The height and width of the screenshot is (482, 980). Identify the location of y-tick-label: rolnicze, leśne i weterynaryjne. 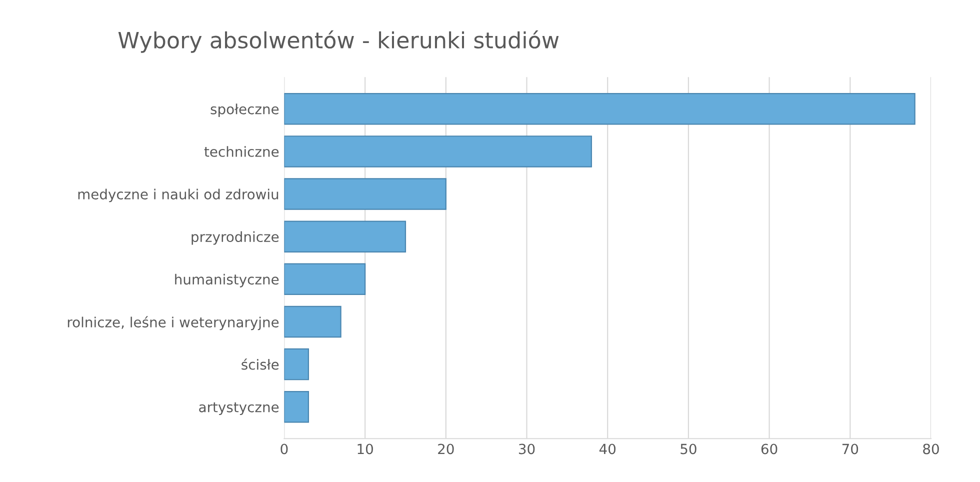
(173, 323).